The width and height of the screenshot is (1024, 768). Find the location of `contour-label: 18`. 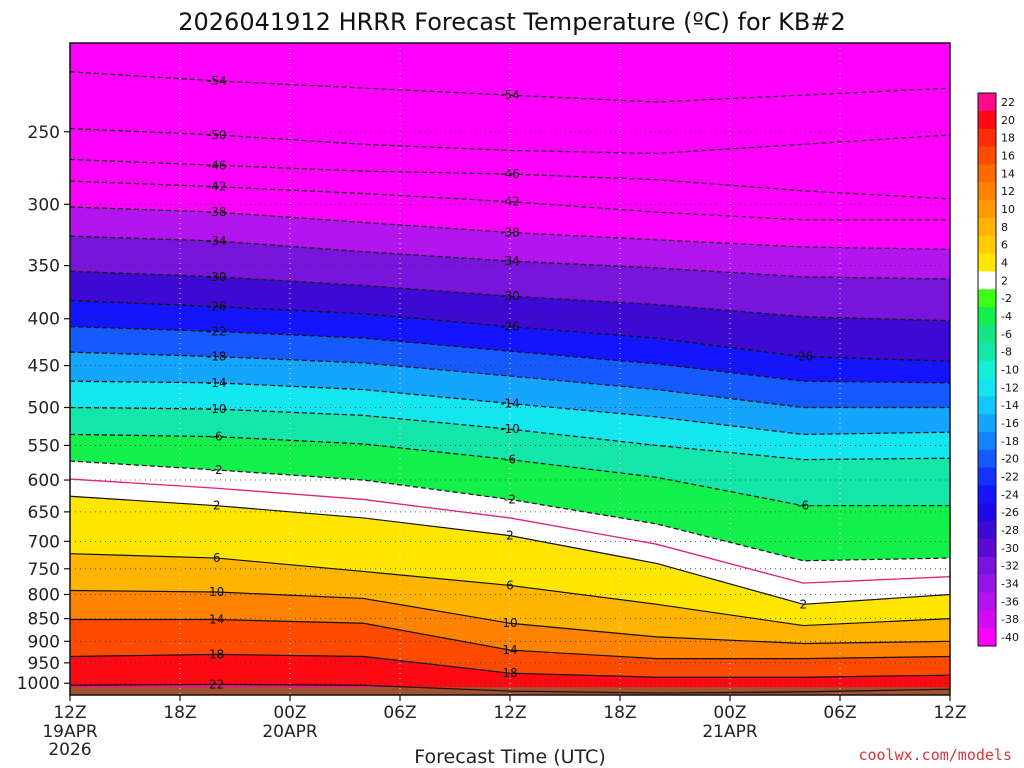

contour-label: 18 is located at coordinates (216, 654).